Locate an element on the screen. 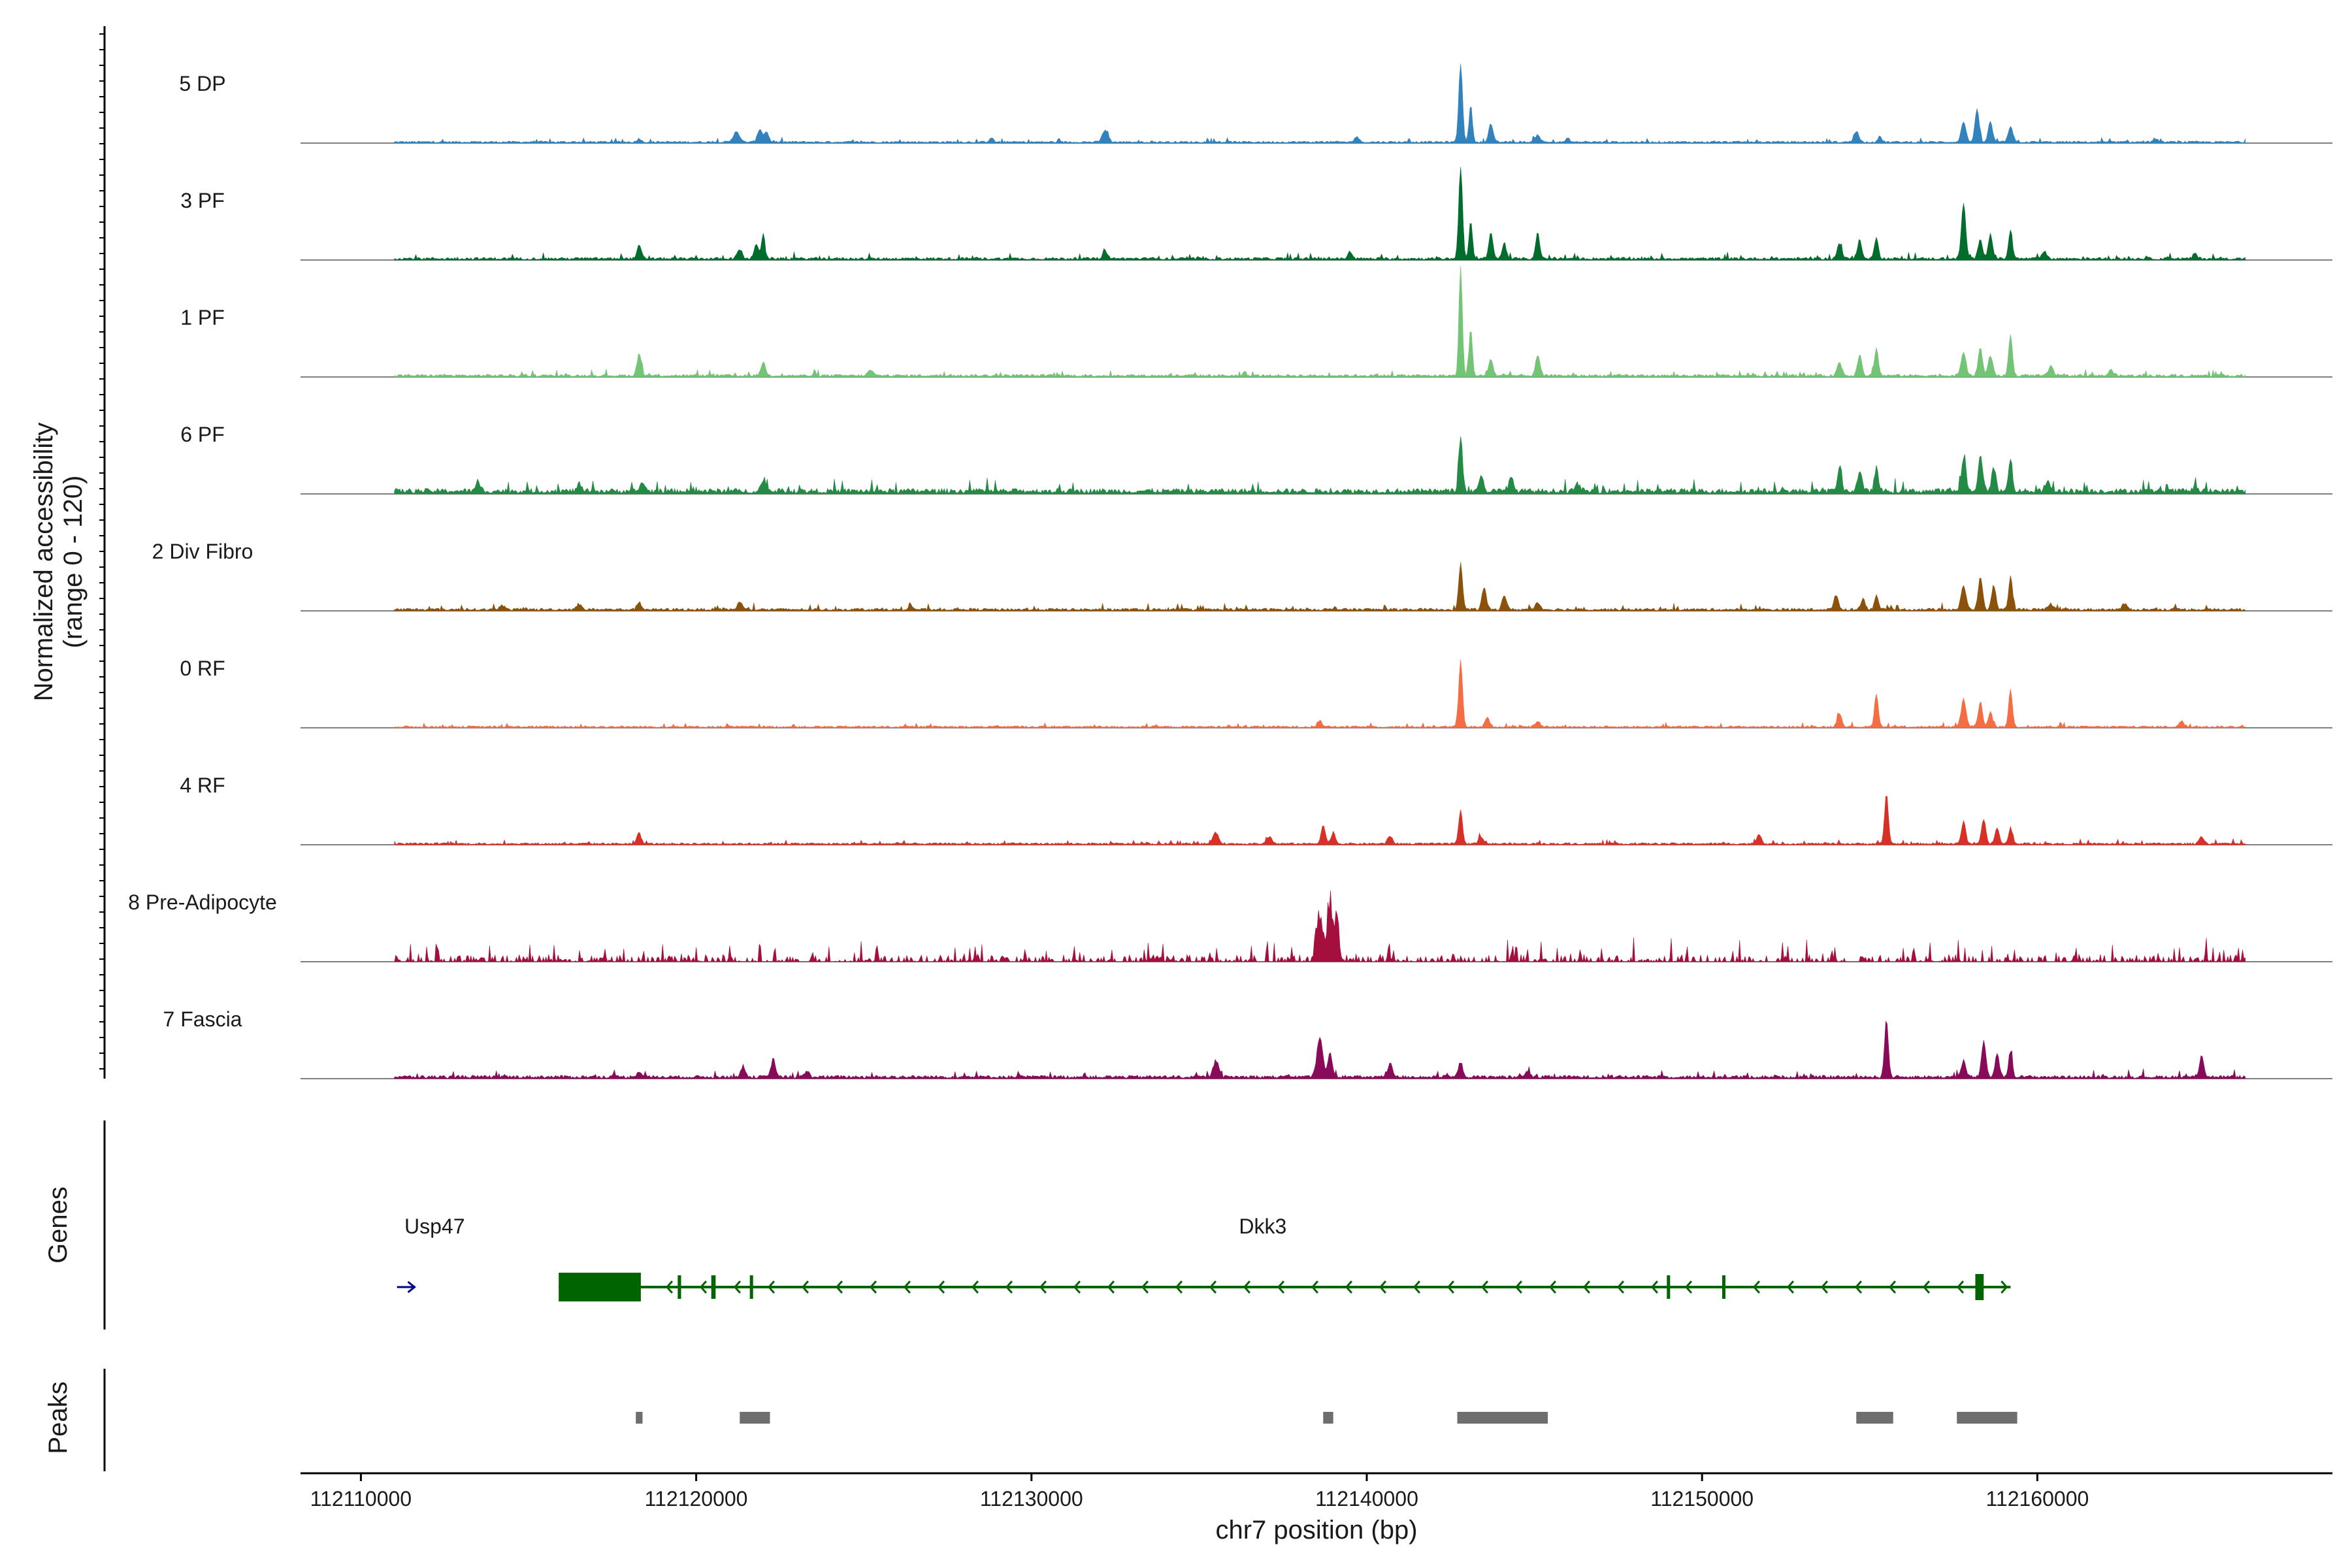 The width and height of the screenshot is (2352, 1568). x-tick-label: 112120000 is located at coordinates (696, 1499).